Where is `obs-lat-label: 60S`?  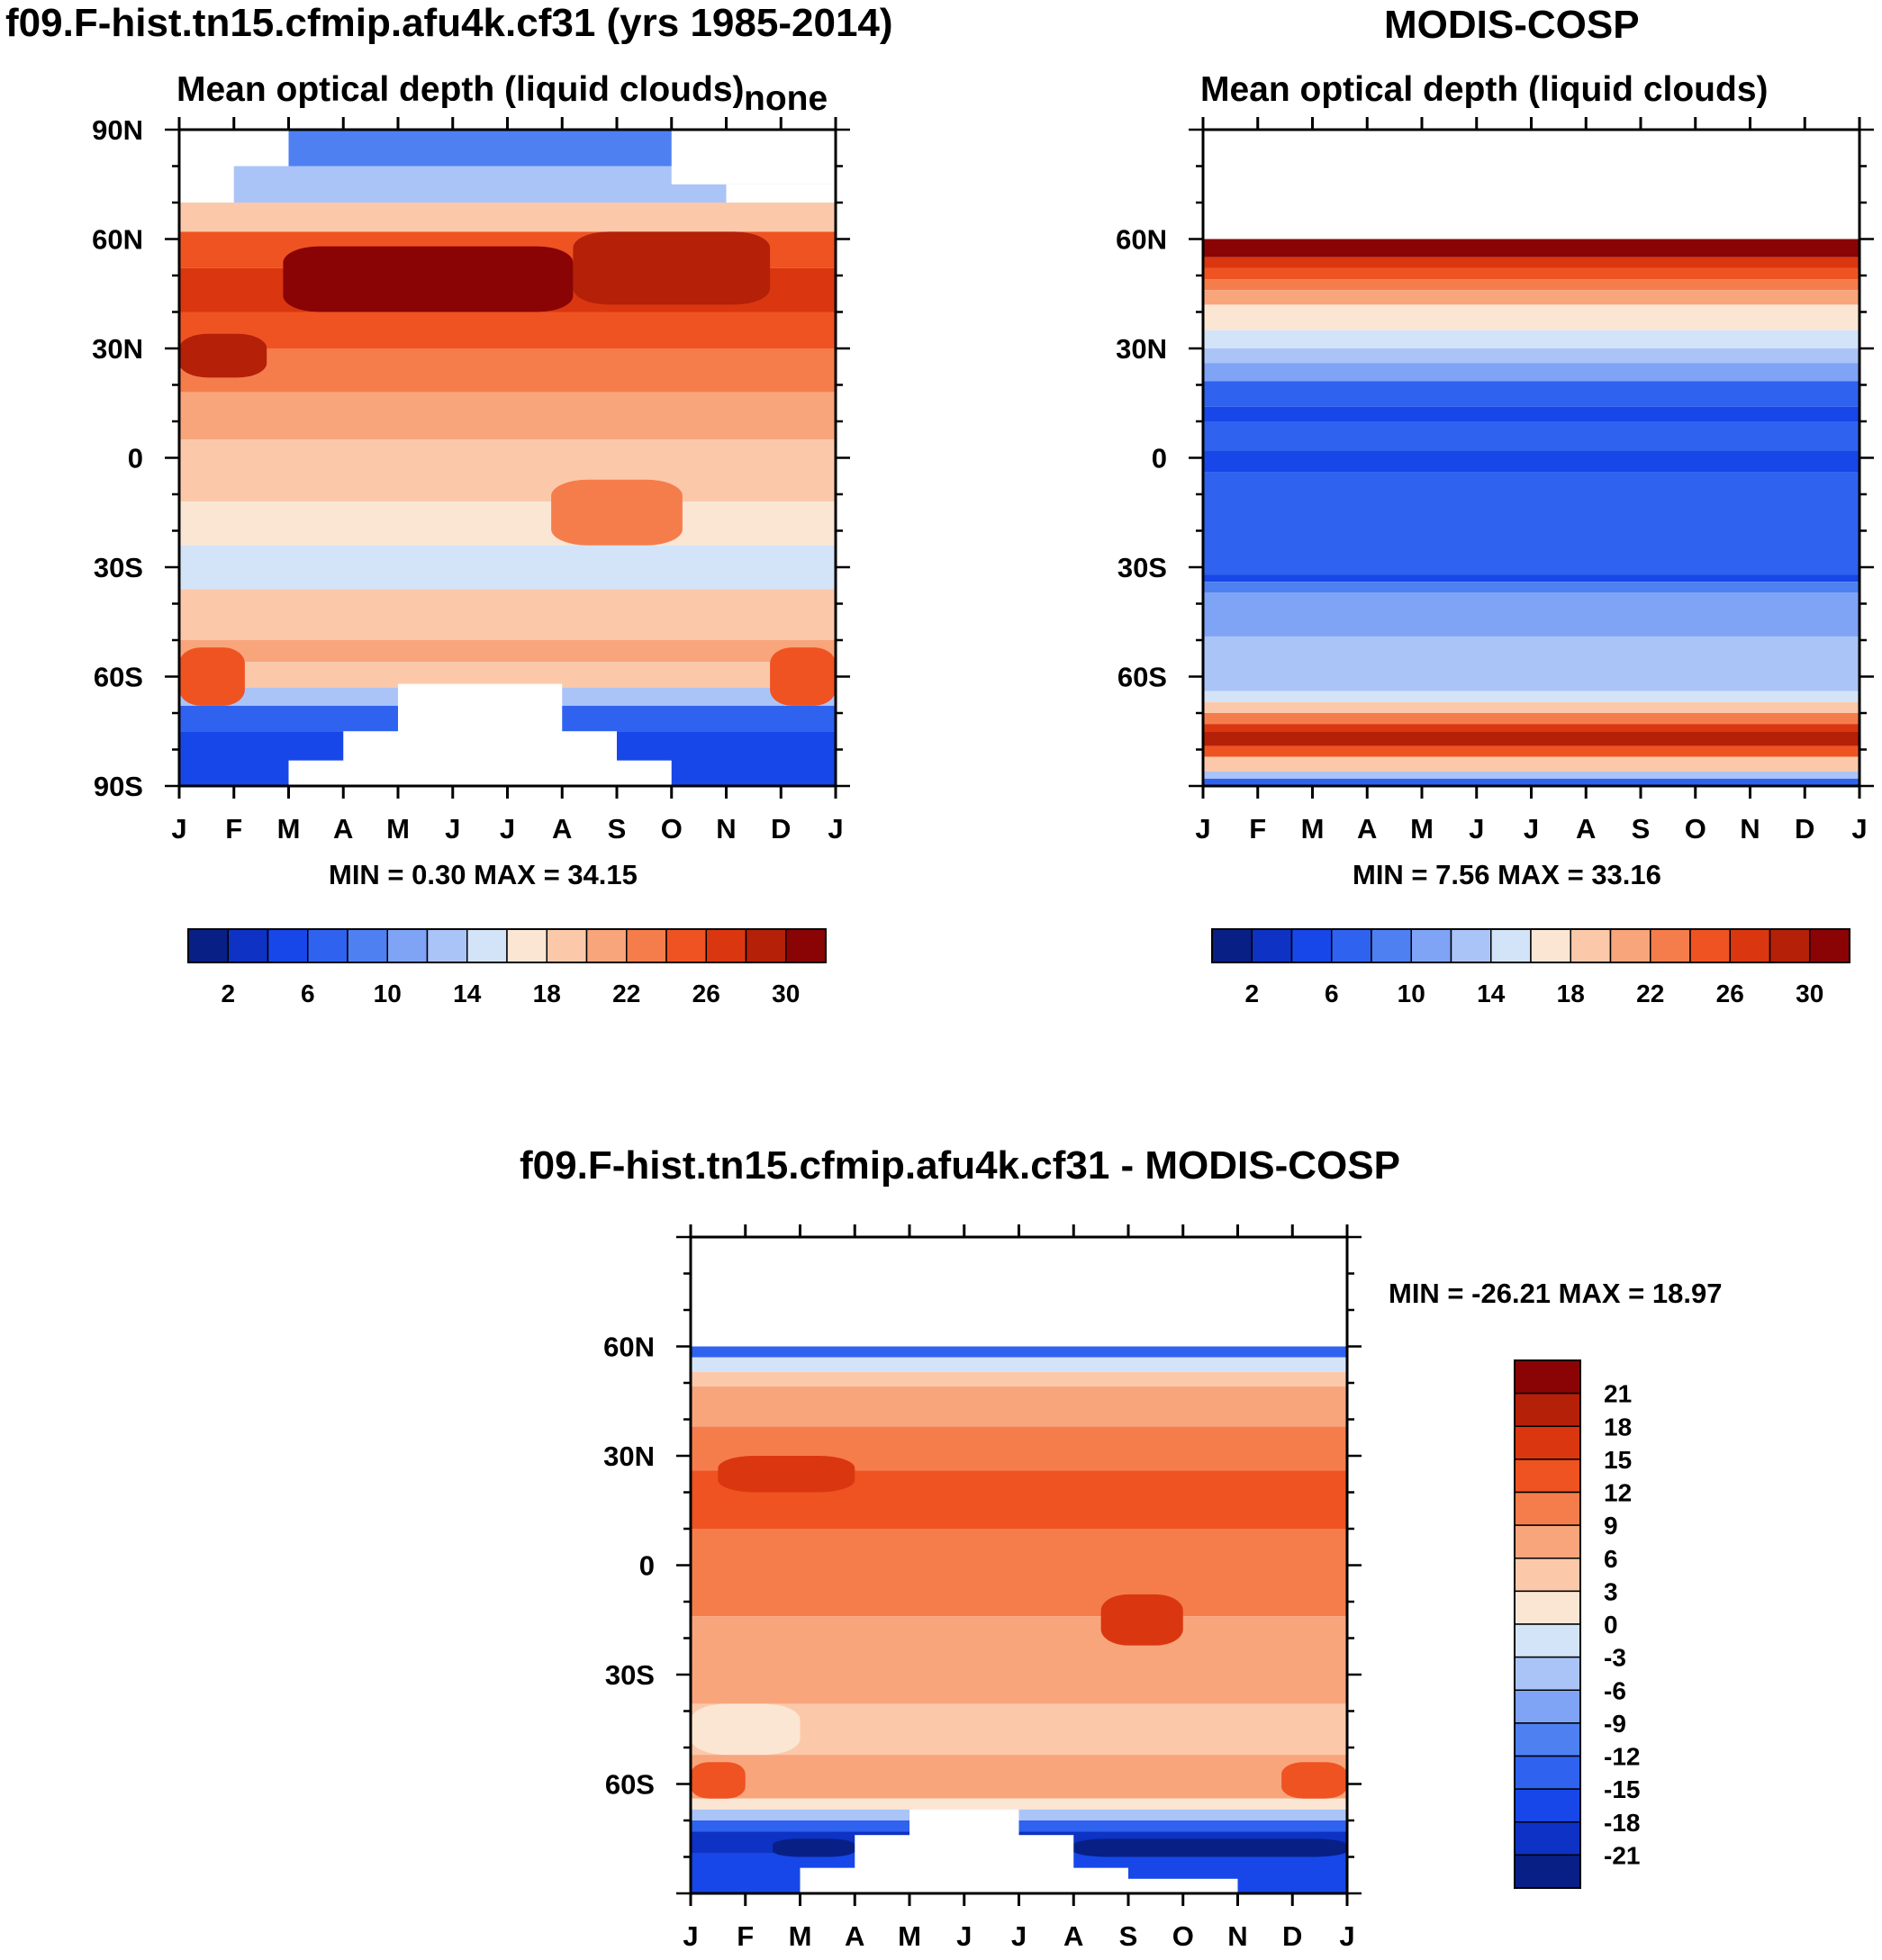
obs-lat-label: 60S is located at coordinates (1142, 677).